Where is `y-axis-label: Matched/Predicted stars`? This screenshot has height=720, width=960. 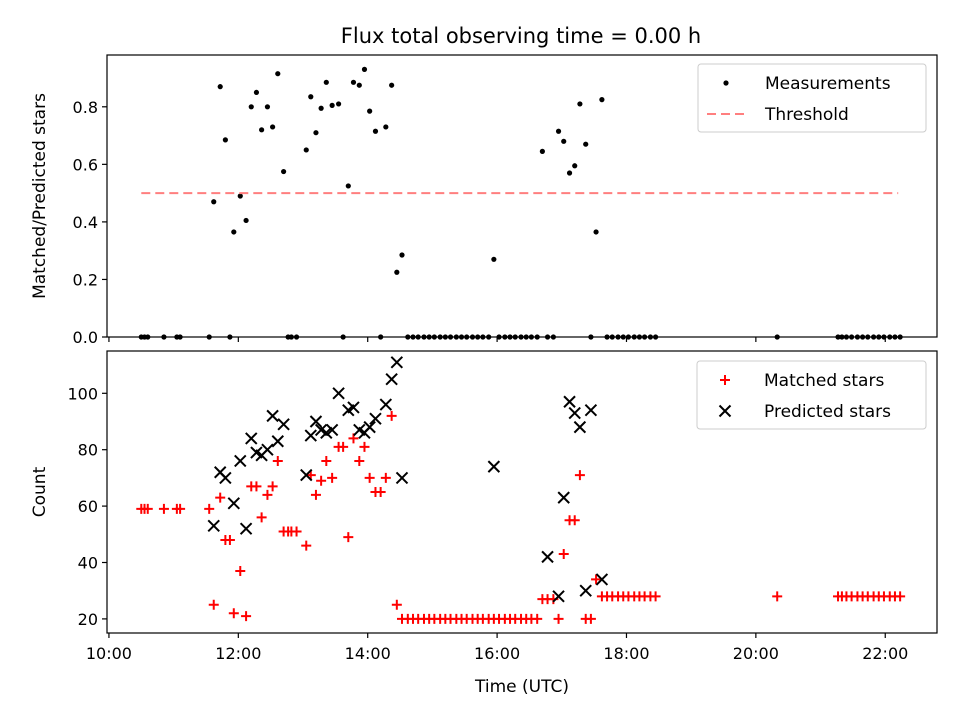 y-axis-label: Matched/Predicted stars is located at coordinates (40, 196).